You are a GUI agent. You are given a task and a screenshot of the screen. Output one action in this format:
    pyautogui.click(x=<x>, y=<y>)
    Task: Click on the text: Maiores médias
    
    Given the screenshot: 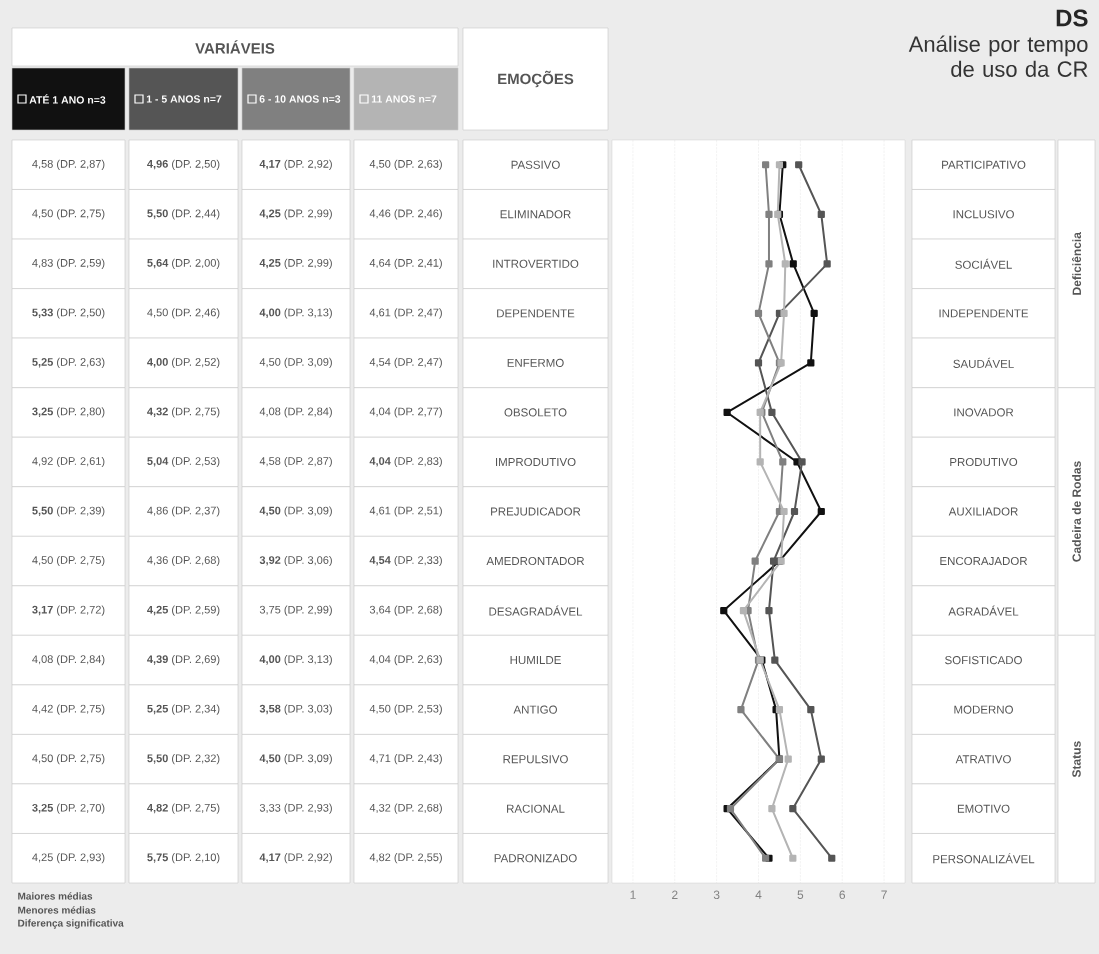 What is the action you would take?
    pyautogui.click(x=55, y=896)
    